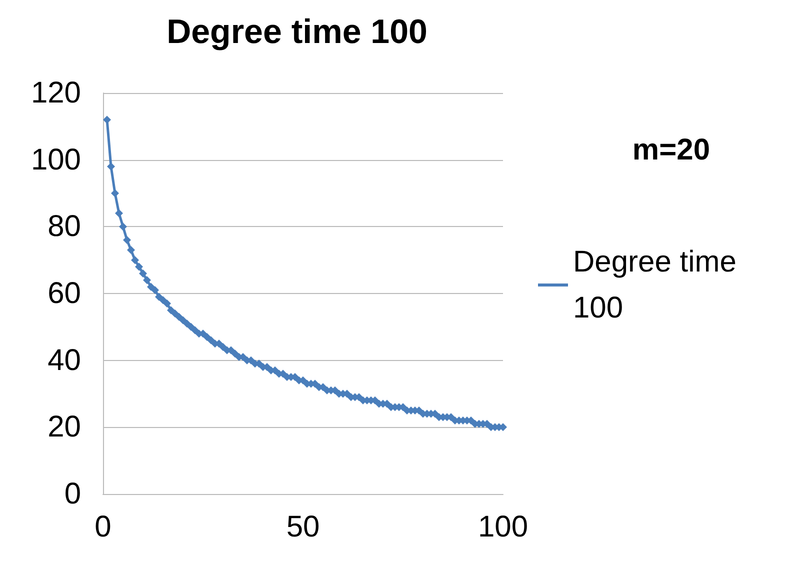  I want to click on y-tick-label: 0, so click(72, 494).